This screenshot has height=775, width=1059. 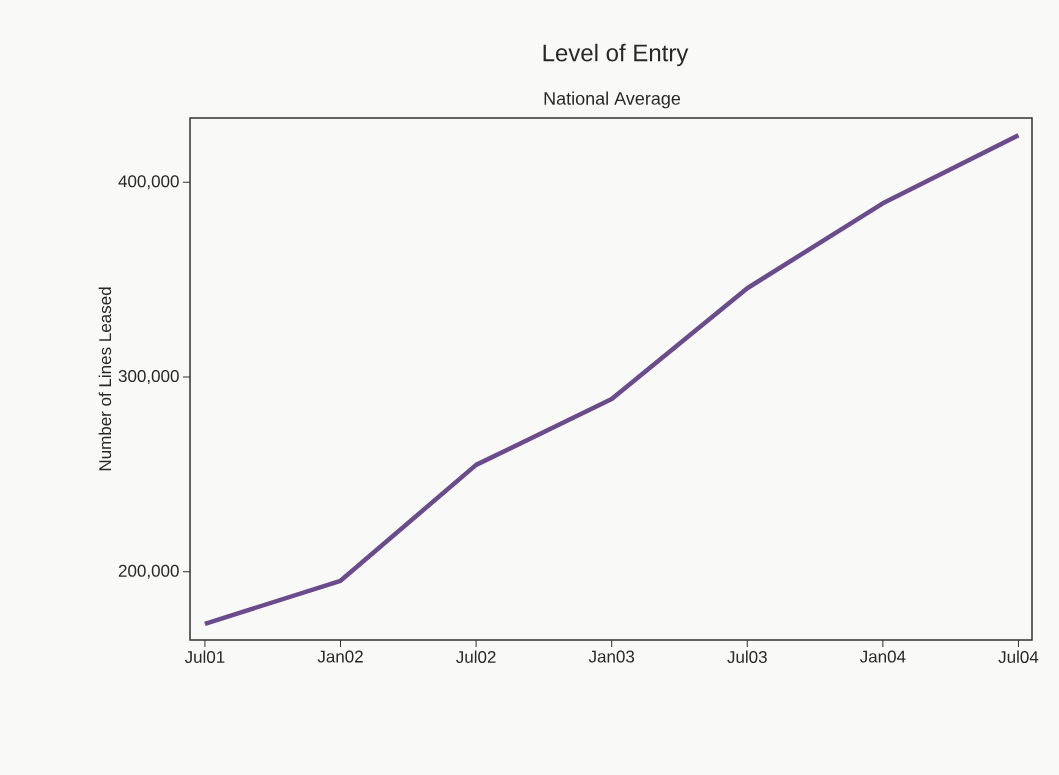 What do you see at coordinates (611, 656) in the screenshot?
I see `x-tick-label: Jan03` at bounding box center [611, 656].